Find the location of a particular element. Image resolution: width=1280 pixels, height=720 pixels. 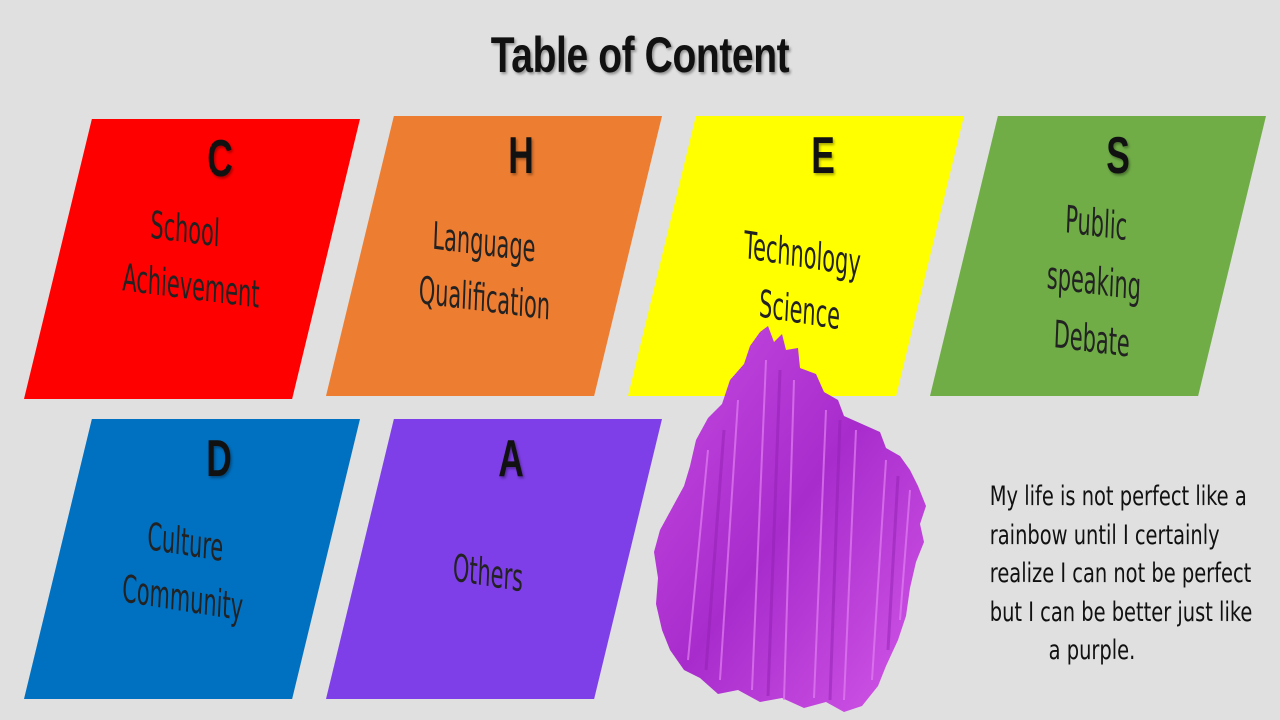

tile-language-qualification: H Language Qualification is located at coordinates (494, 256).